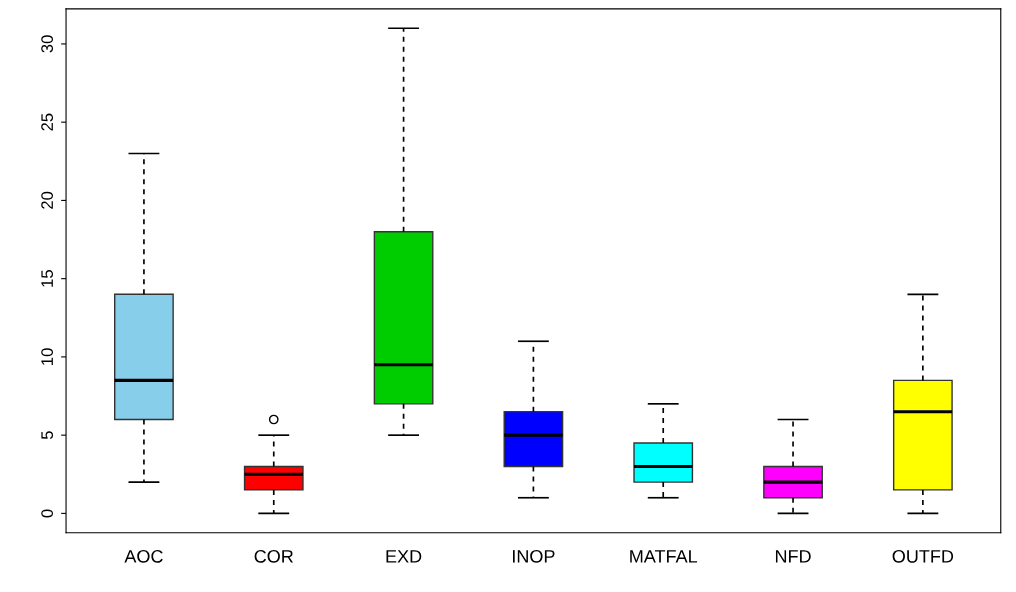 This screenshot has width=1016, height=592. What do you see at coordinates (47, 200) in the screenshot?
I see `y-tick-label: 20` at bounding box center [47, 200].